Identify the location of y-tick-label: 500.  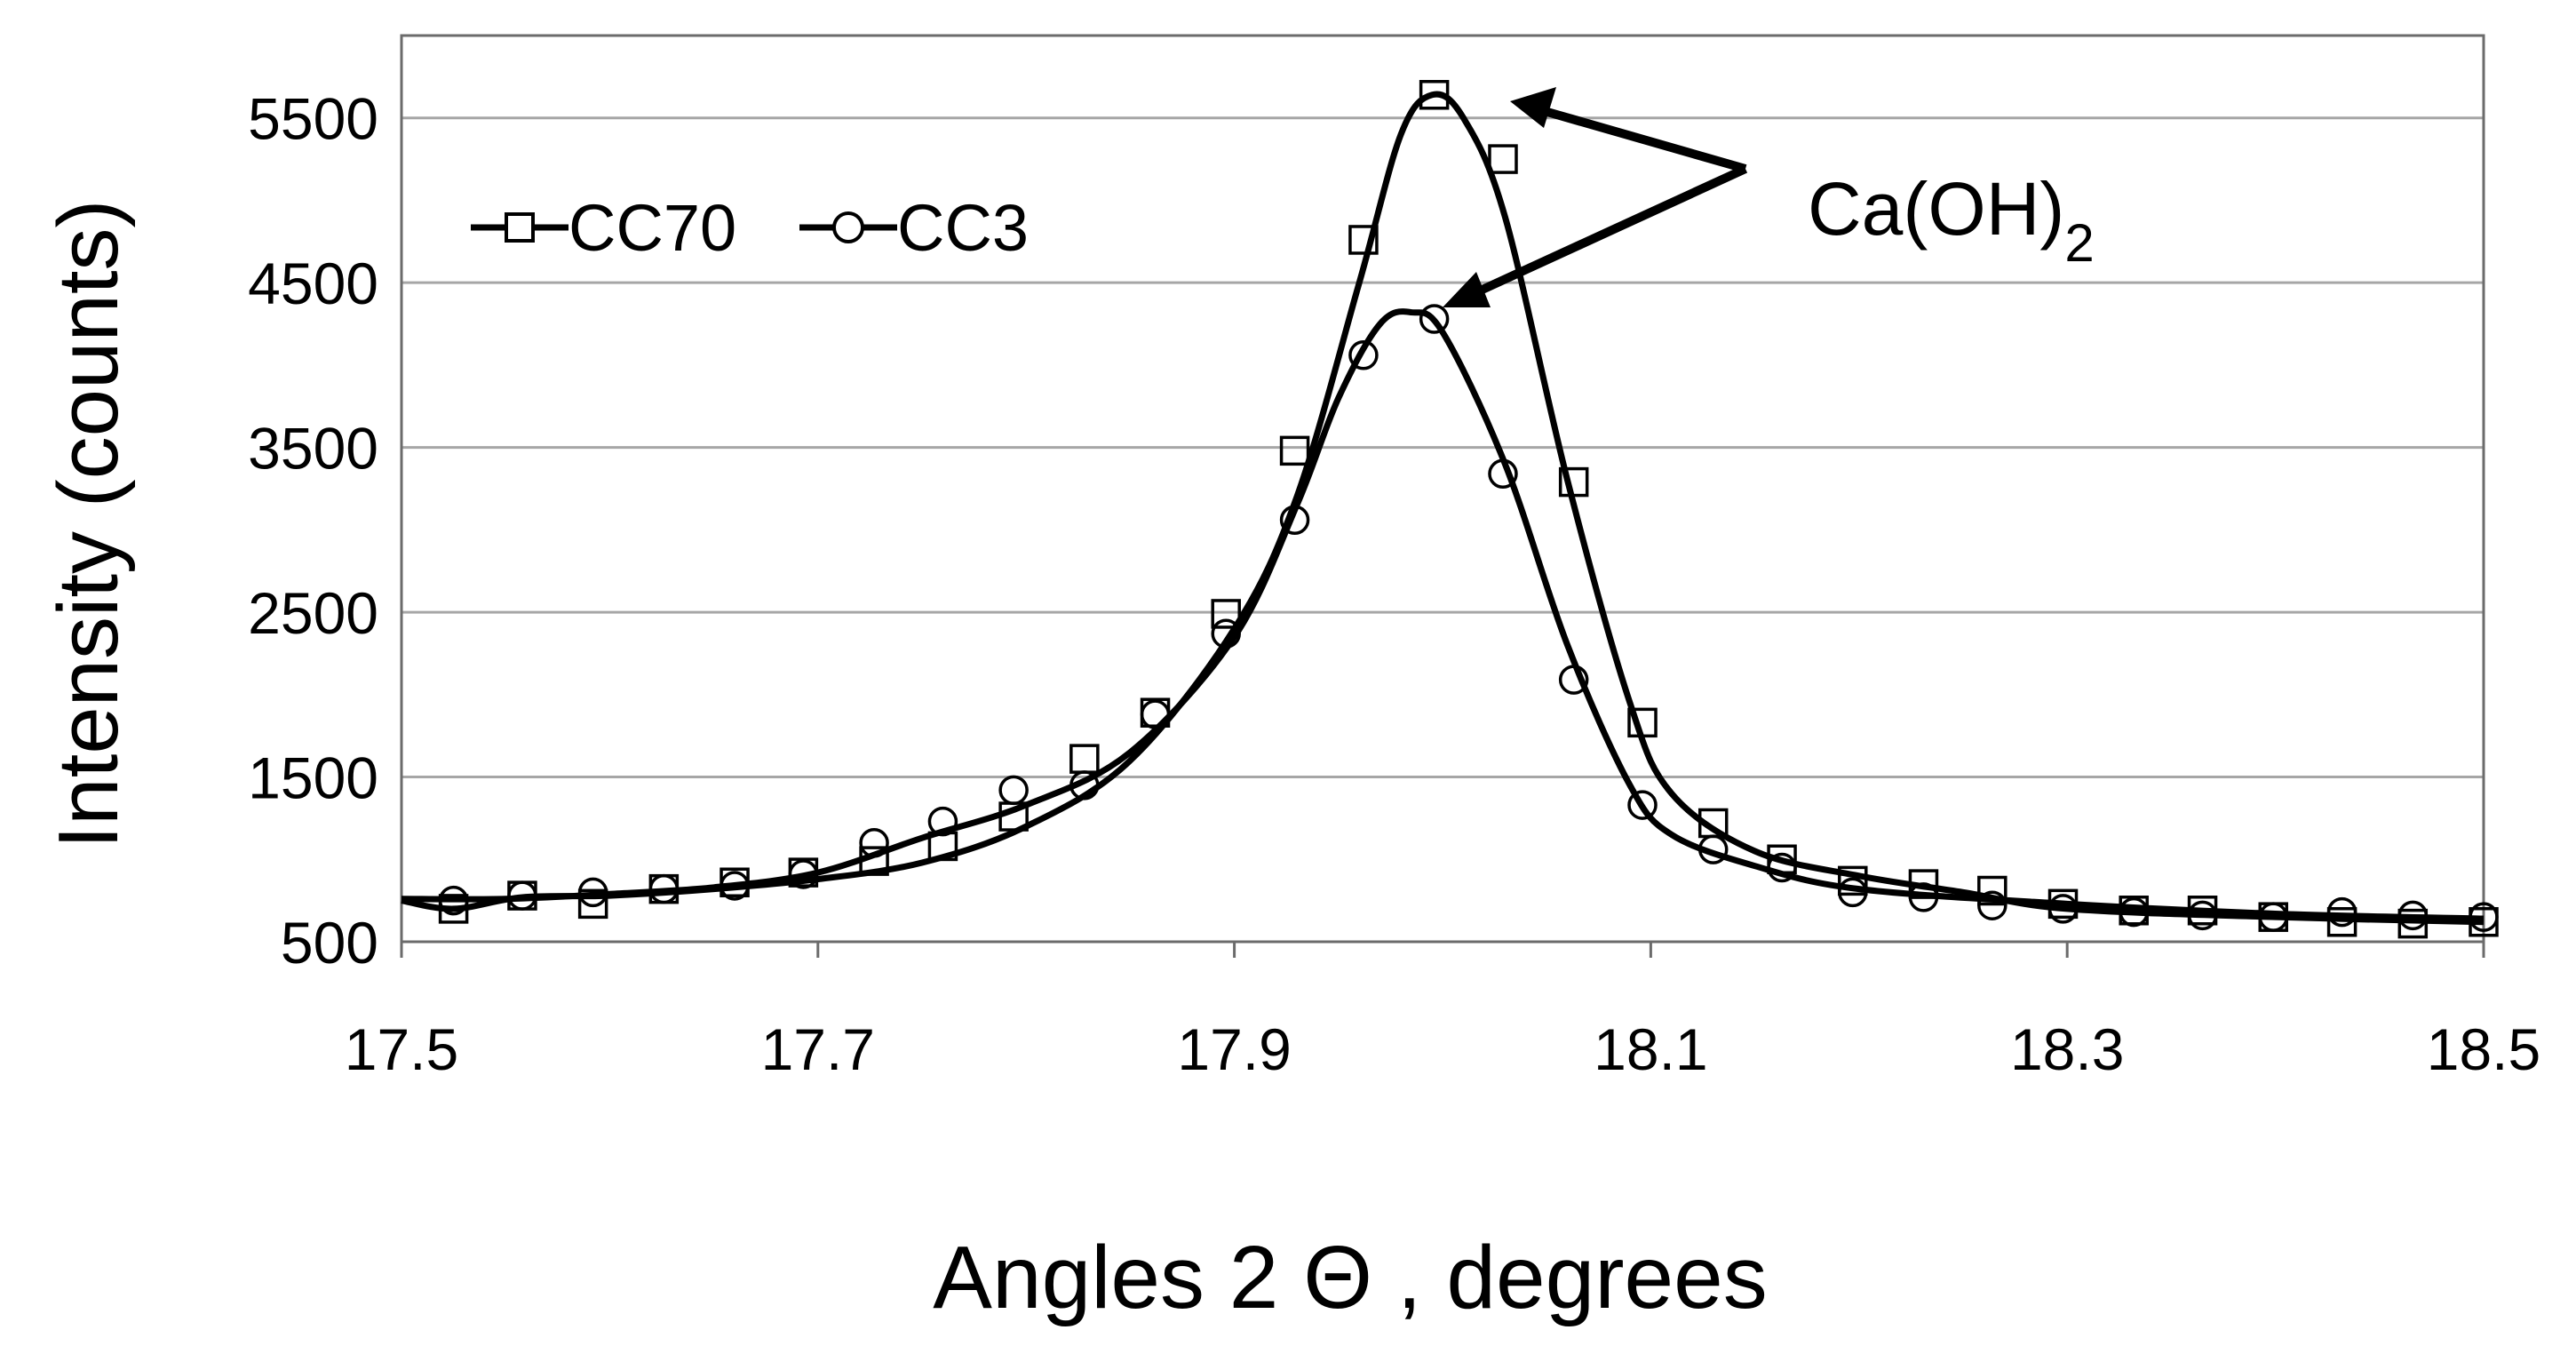
(329, 943).